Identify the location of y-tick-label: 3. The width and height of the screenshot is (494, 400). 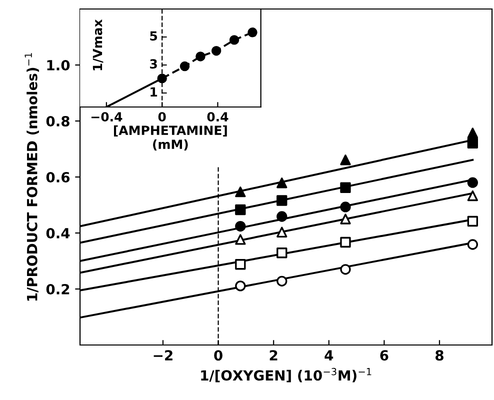
(153, 64).